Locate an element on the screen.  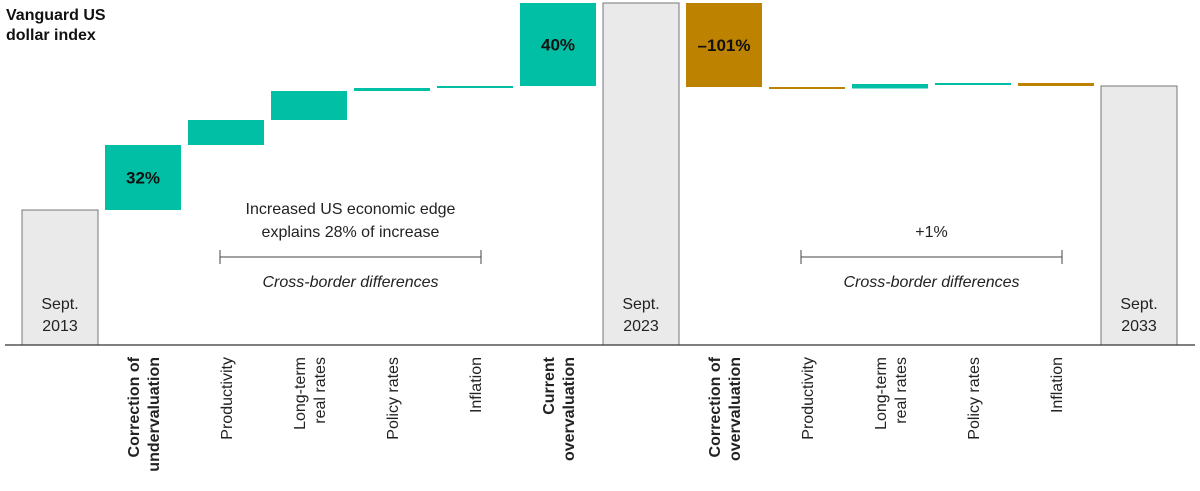
x-tick-label-5-line-0: Inflation is located at coordinates (476, 385).